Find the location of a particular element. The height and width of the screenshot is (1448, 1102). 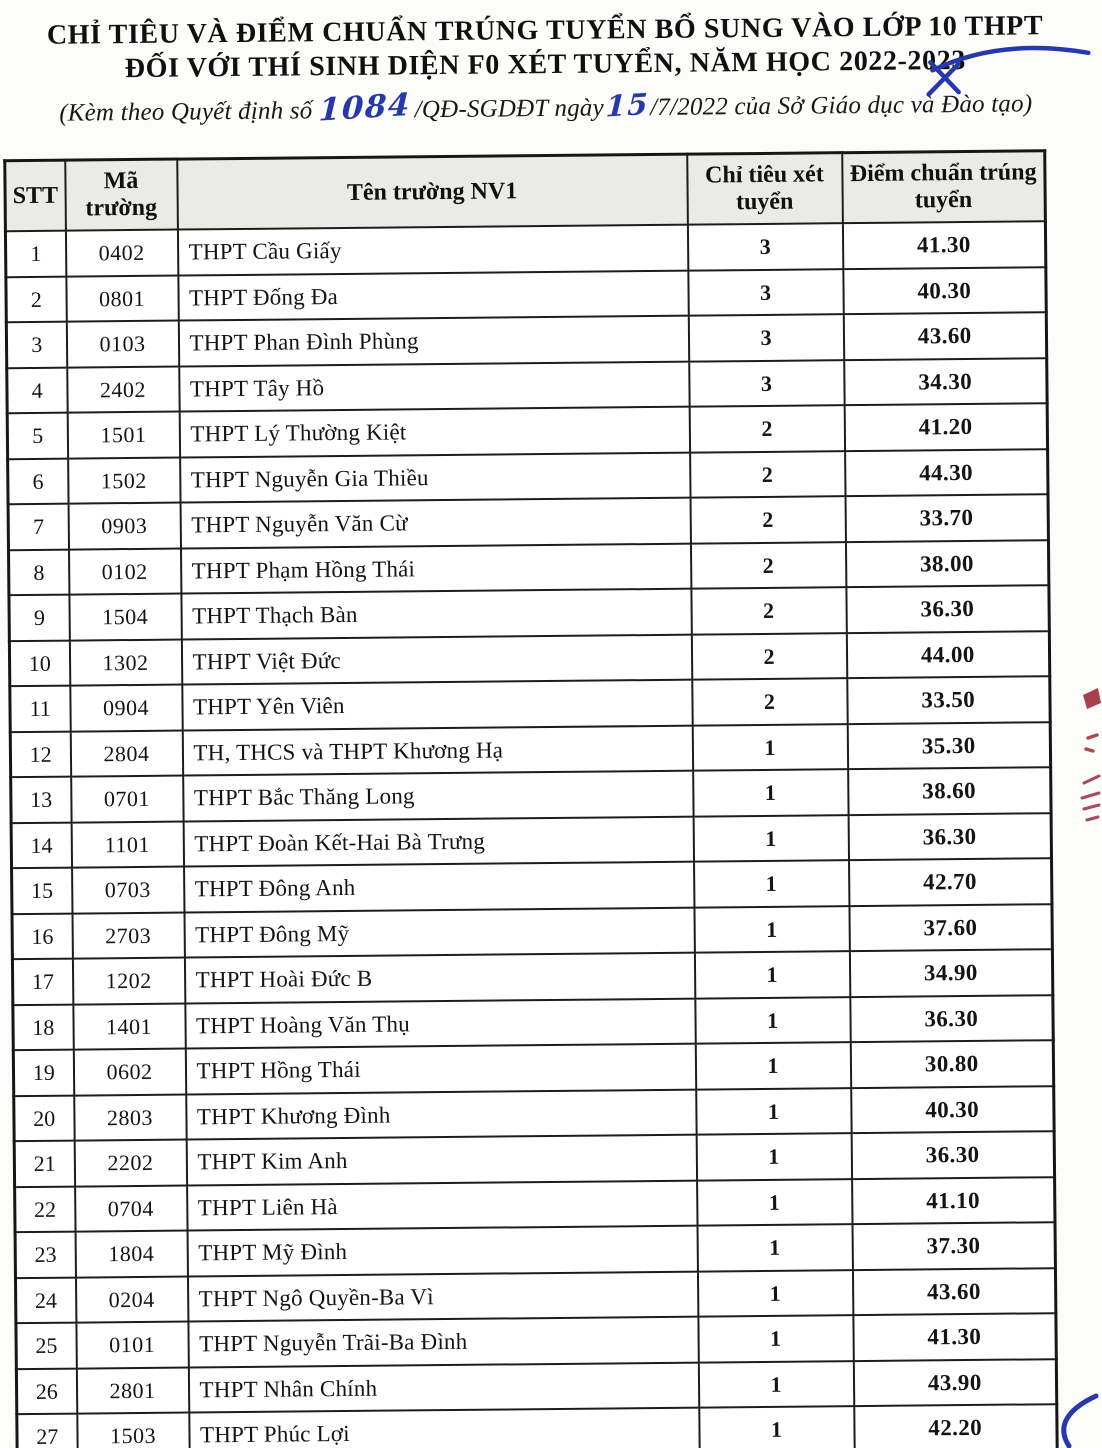

stt-cell: 8 is located at coordinates (38, 572).